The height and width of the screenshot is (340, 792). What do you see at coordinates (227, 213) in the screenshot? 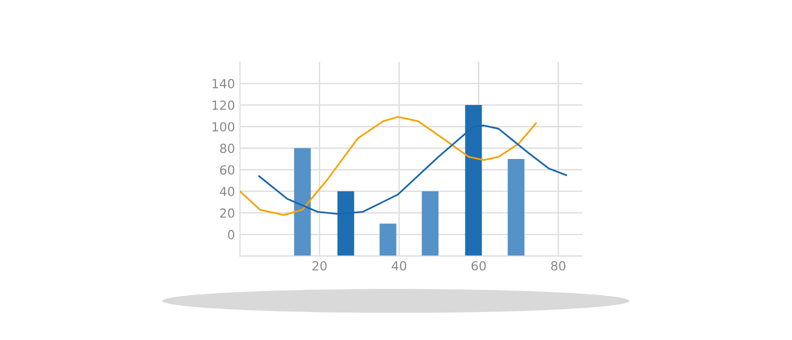
I see `y-tick-label: 20` at bounding box center [227, 213].